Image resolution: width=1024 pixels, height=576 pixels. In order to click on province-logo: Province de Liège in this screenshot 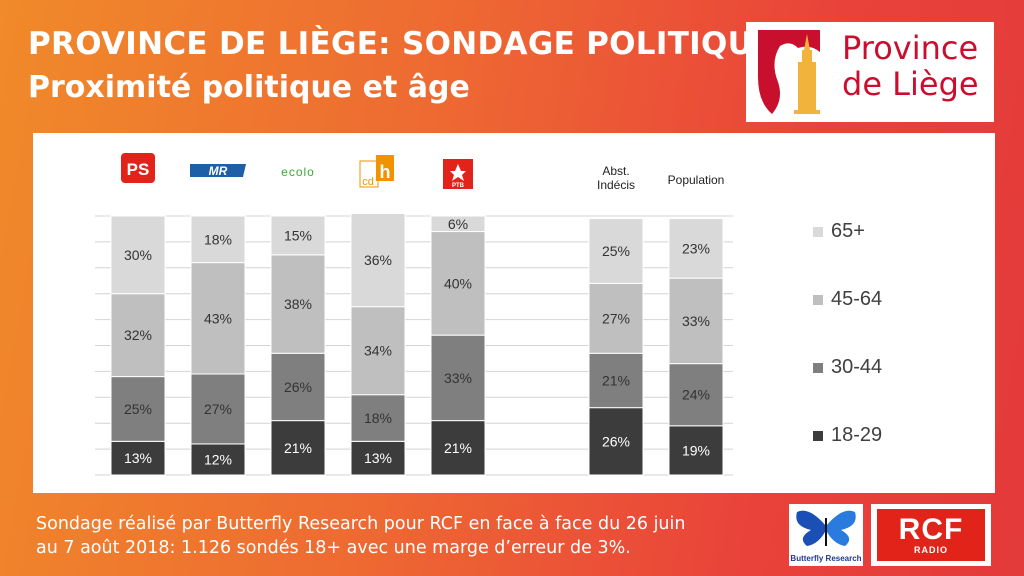, I will do `click(870, 72)`.